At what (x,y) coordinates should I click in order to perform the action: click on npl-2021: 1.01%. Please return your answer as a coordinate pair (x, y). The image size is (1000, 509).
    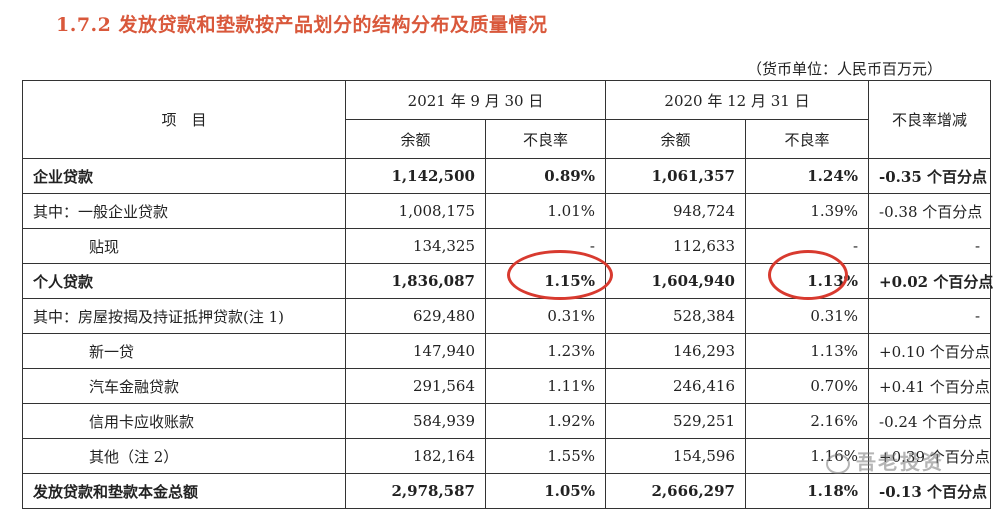
    Looking at the image, I should click on (545, 211).